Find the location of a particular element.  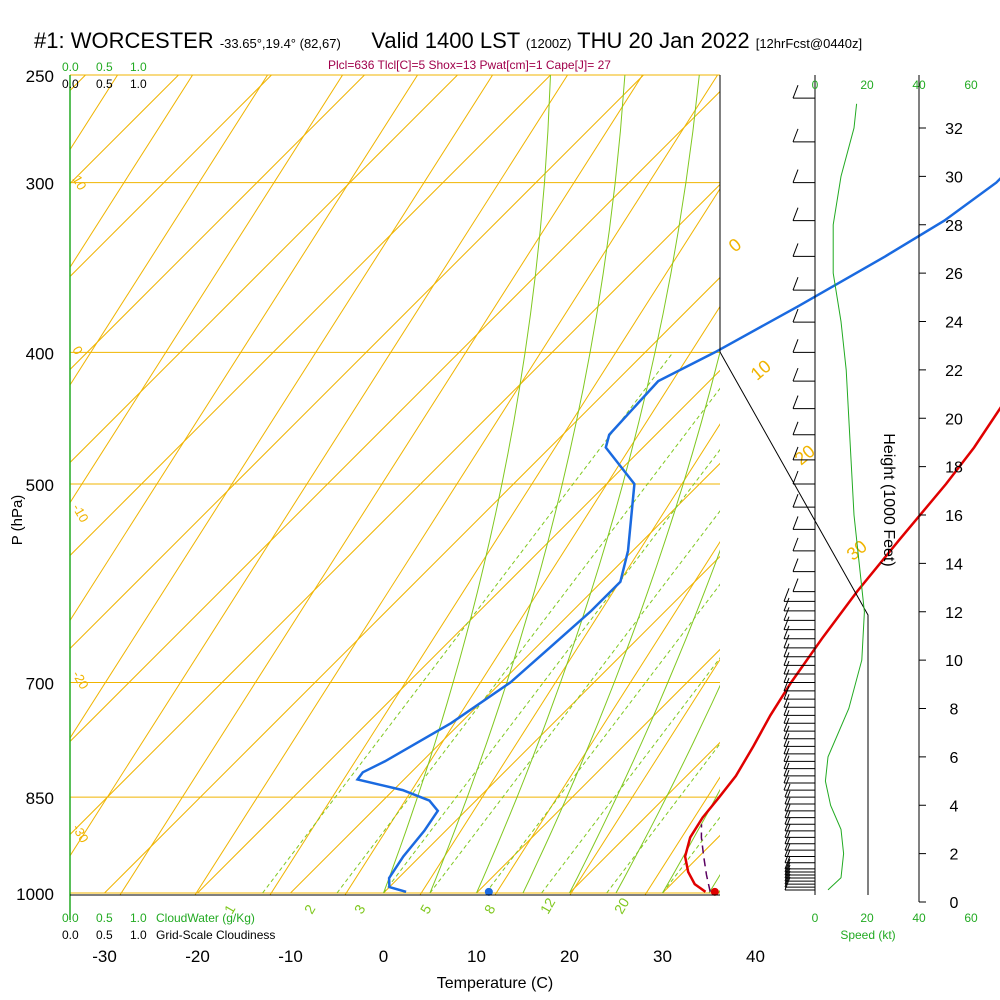

height-tick-label: 10 is located at coordinates (954, 661).